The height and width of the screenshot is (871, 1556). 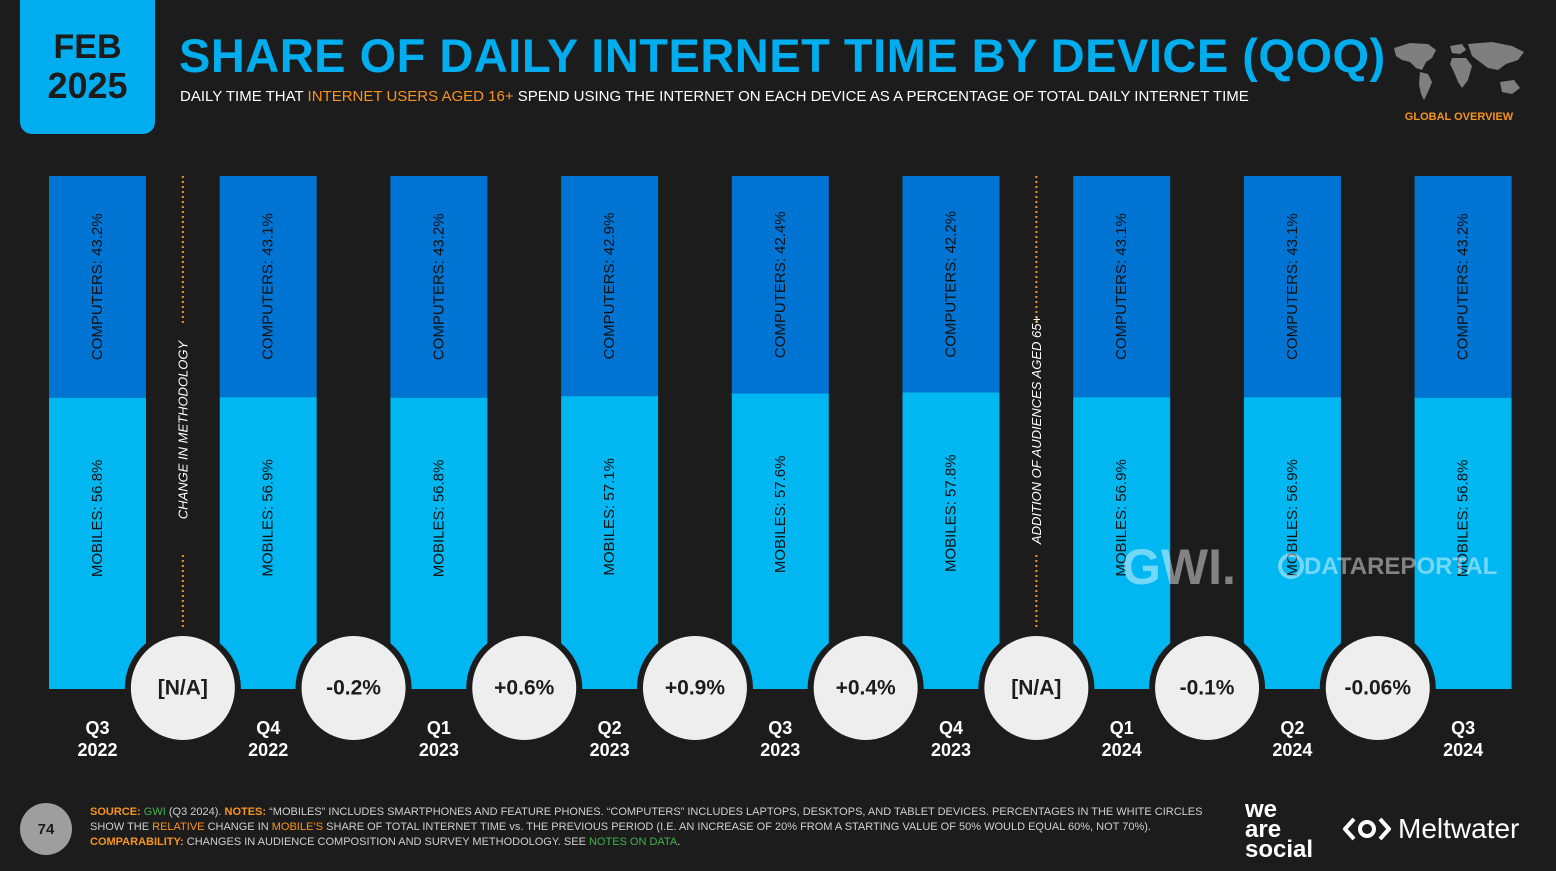 What do you see at coordinates (609, 517) in the screenshot?
I see `mobiles-label: MOBILES: 57.1%` at bounding box center [609, 517].